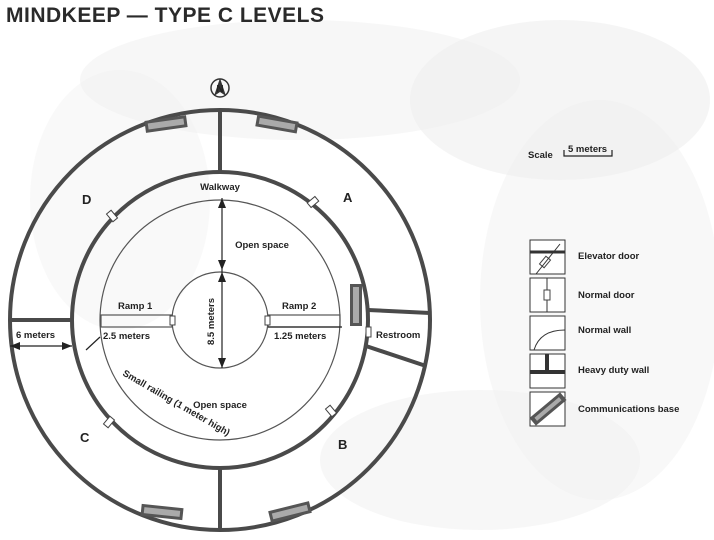 This screenshot has height=540, width=714. What do you see at coordinates (396, 356) in the screenshot?
I see `restroom-wall-lower` at bounding box center [396, 356].